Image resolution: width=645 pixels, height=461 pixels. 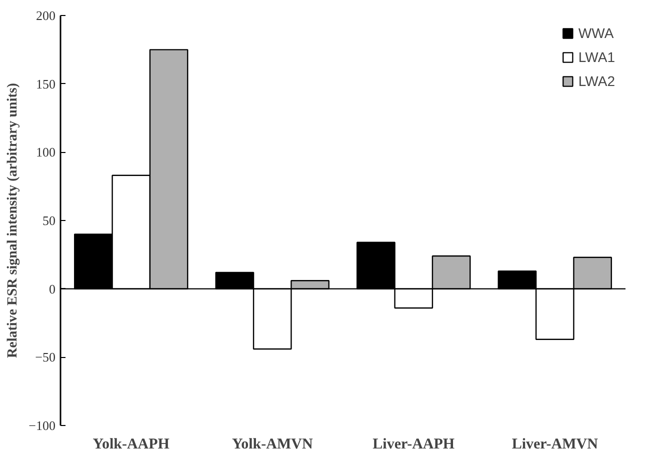 I want to click on y-tick-label: −50, so click(x=45, y=357).